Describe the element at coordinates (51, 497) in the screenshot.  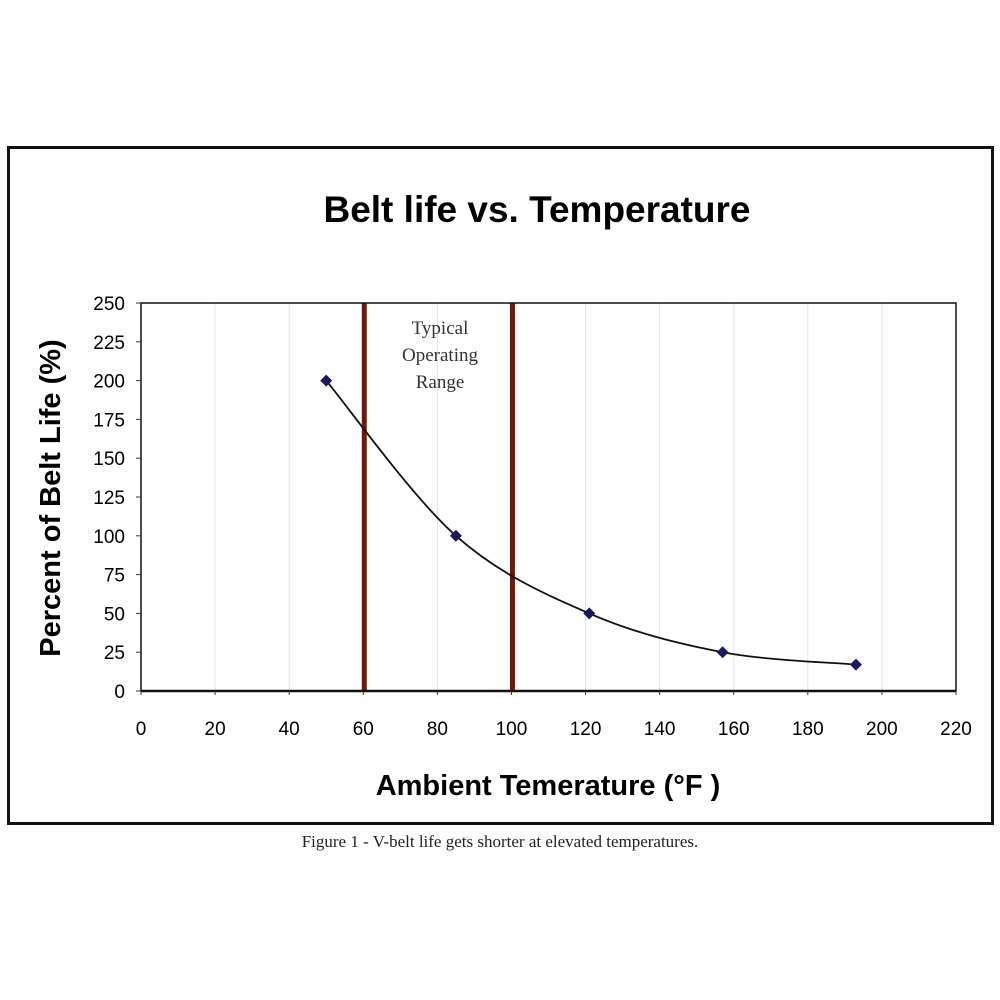
I see `y-axis-label: Percent of Belt Life (%)` at that location.